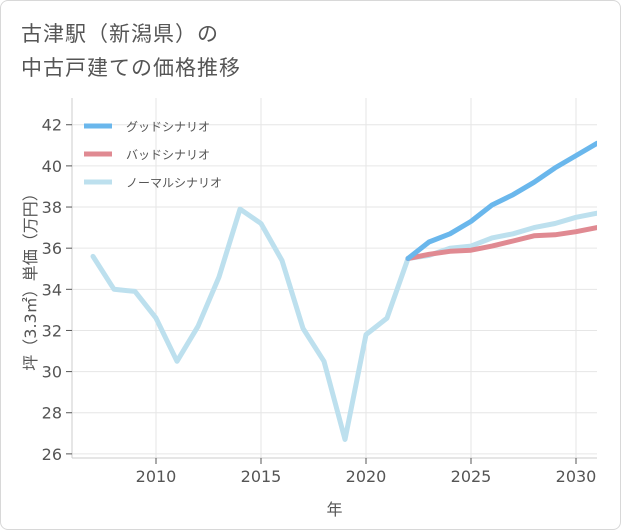  What do you see at coordinates (52, 248) in the screenshot?
I see `y-tick-label: 36` at bounding box center [52, 248].